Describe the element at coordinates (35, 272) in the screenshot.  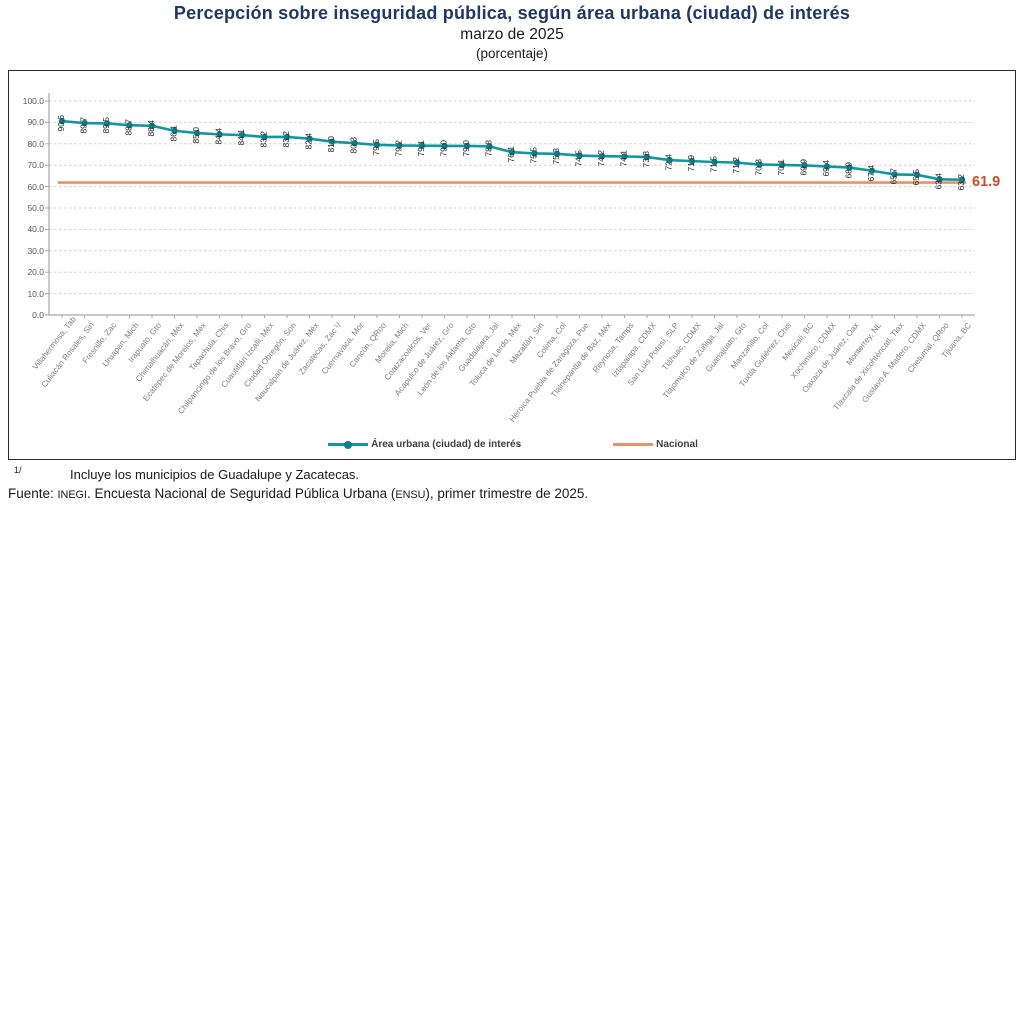
I see `y-axis-label: 20.0` at that location.